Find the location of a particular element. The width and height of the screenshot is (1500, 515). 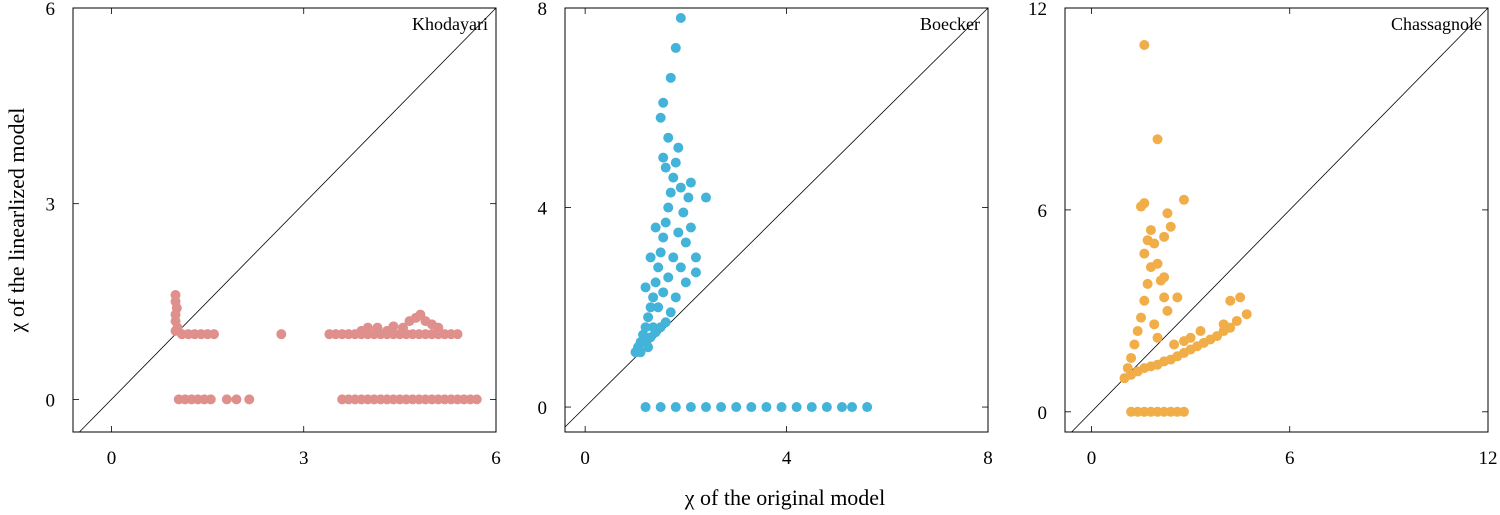

y-tick-label: 3 is located at coordinates (51, 205).